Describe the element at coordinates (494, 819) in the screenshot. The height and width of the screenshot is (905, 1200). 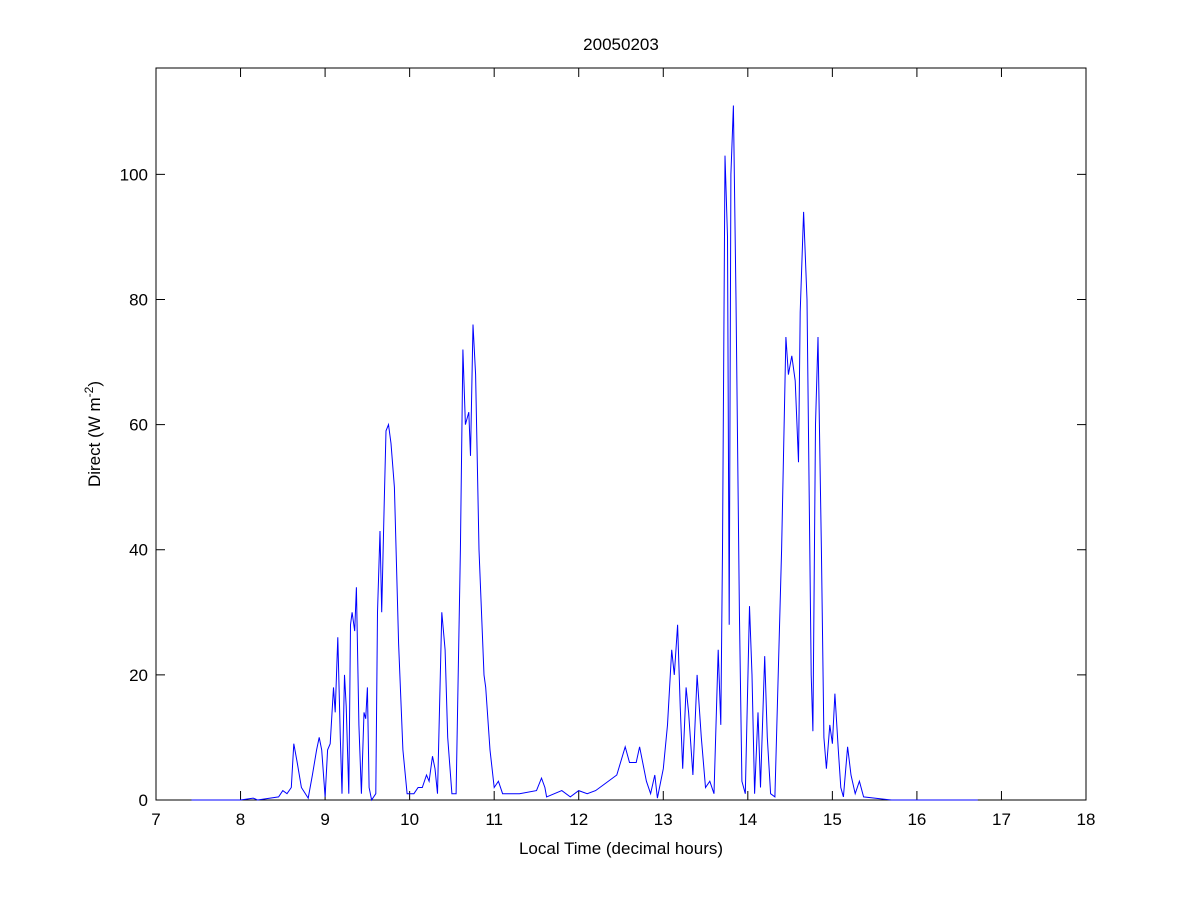
I see `x-tick-label: 11` at that location.